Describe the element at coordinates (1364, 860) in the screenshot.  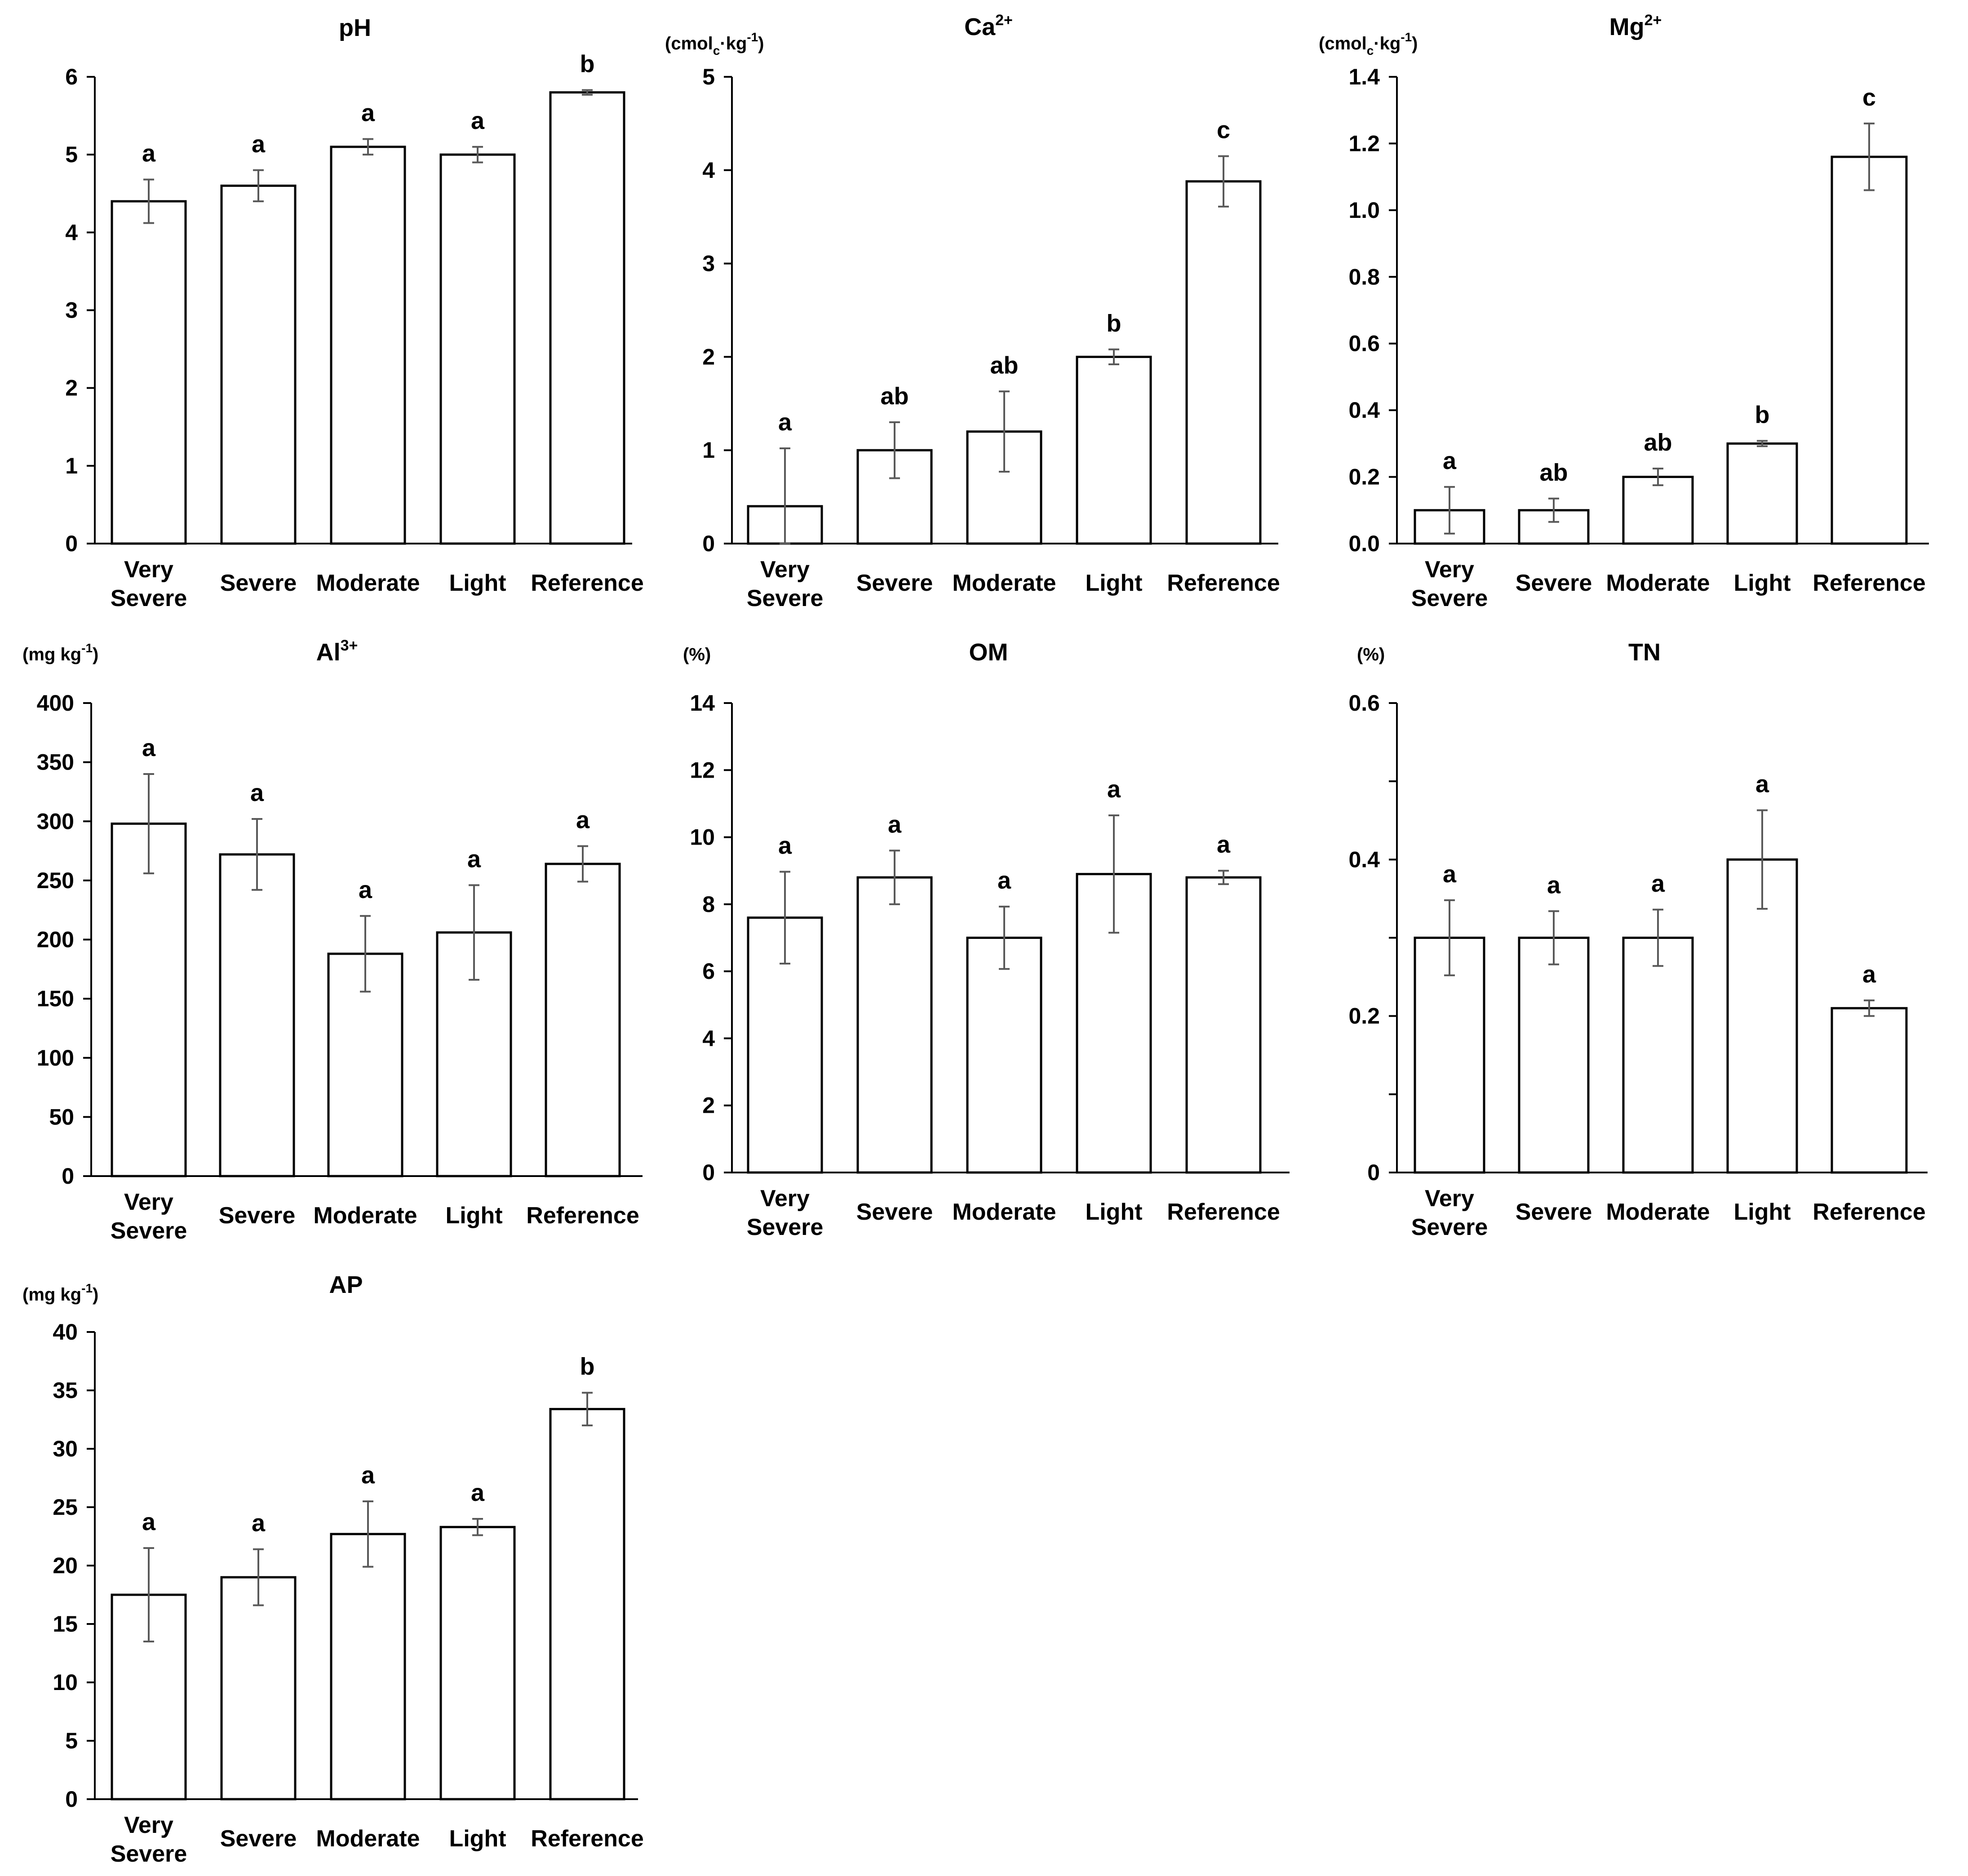
I see `y-tick-label: 0.4` at that location.